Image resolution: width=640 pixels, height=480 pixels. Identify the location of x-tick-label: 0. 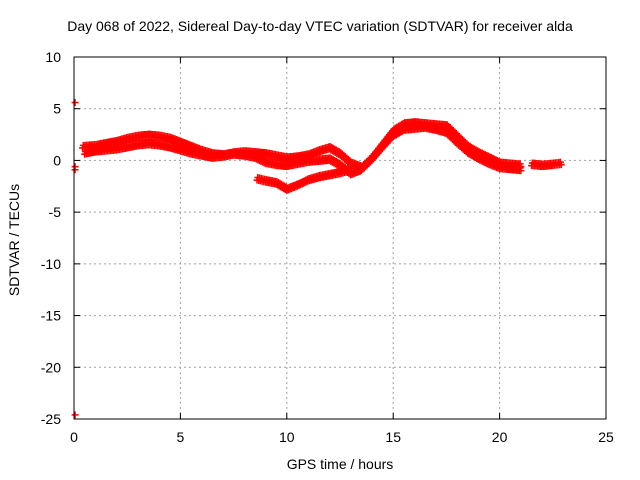
(74, 437).